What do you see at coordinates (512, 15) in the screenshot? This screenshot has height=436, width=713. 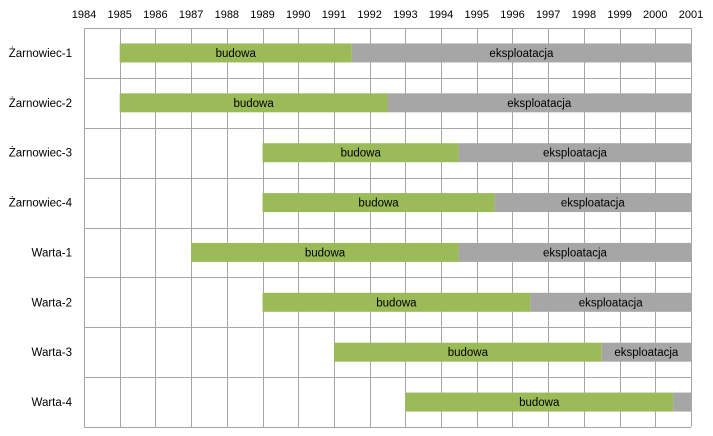 I see `x-tick-label: 1996` at bounding box center [512, 15].